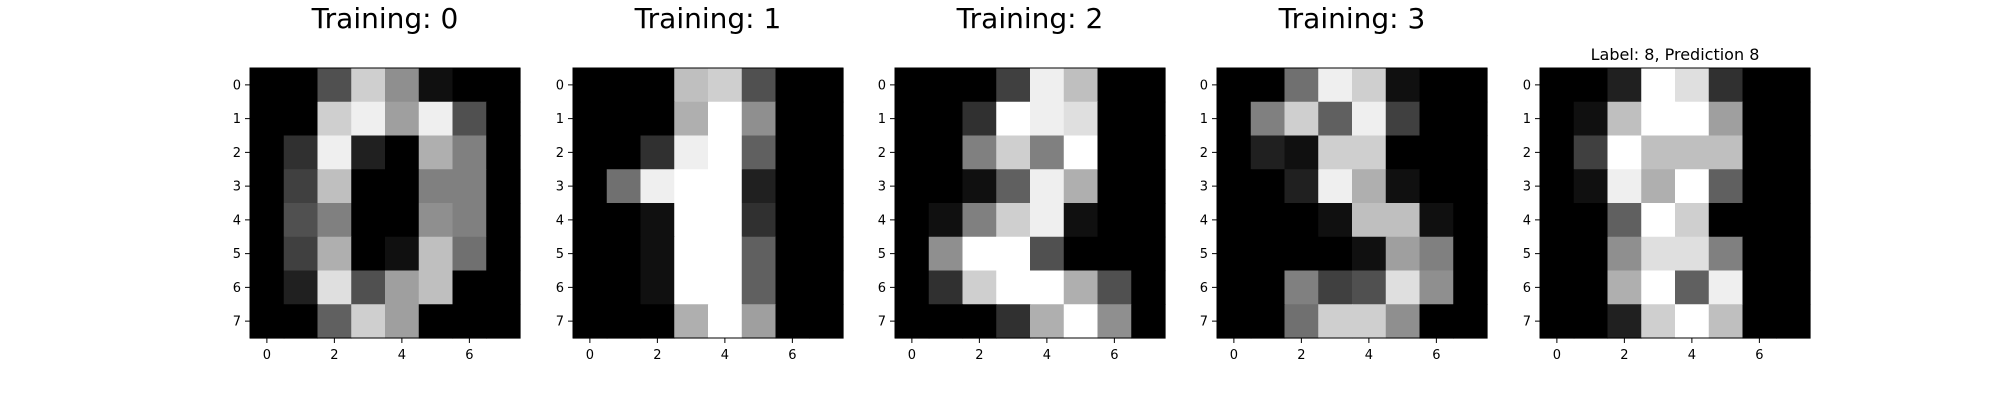 This screenshot has width=2000, height=400. What do you see at coordinates (1344, 182) in the screenshot?
I see `digit-panel-3: Training: 3 0 2 4 6 0 1 2 3 4 5 6 7` at bounding box center [1344, 182].